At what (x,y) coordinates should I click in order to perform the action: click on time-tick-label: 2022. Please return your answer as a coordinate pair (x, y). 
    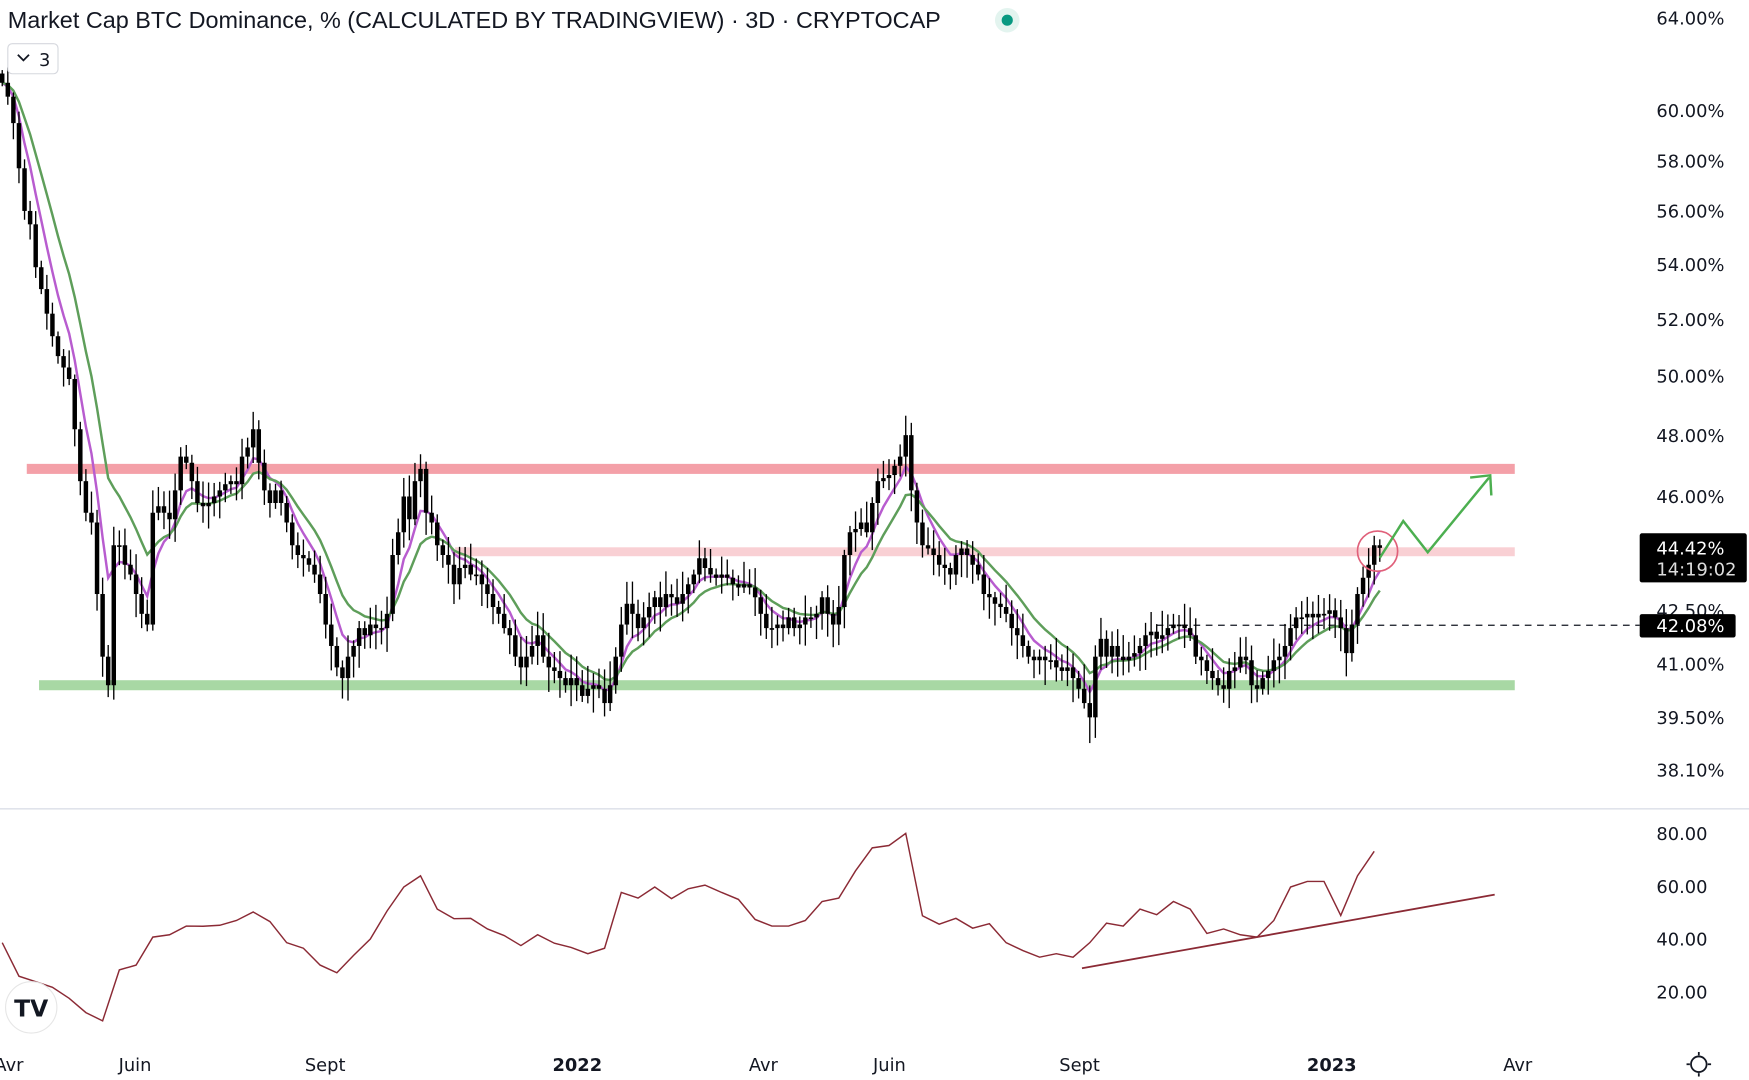
    Looking at the image, I should click on (578, 1065).